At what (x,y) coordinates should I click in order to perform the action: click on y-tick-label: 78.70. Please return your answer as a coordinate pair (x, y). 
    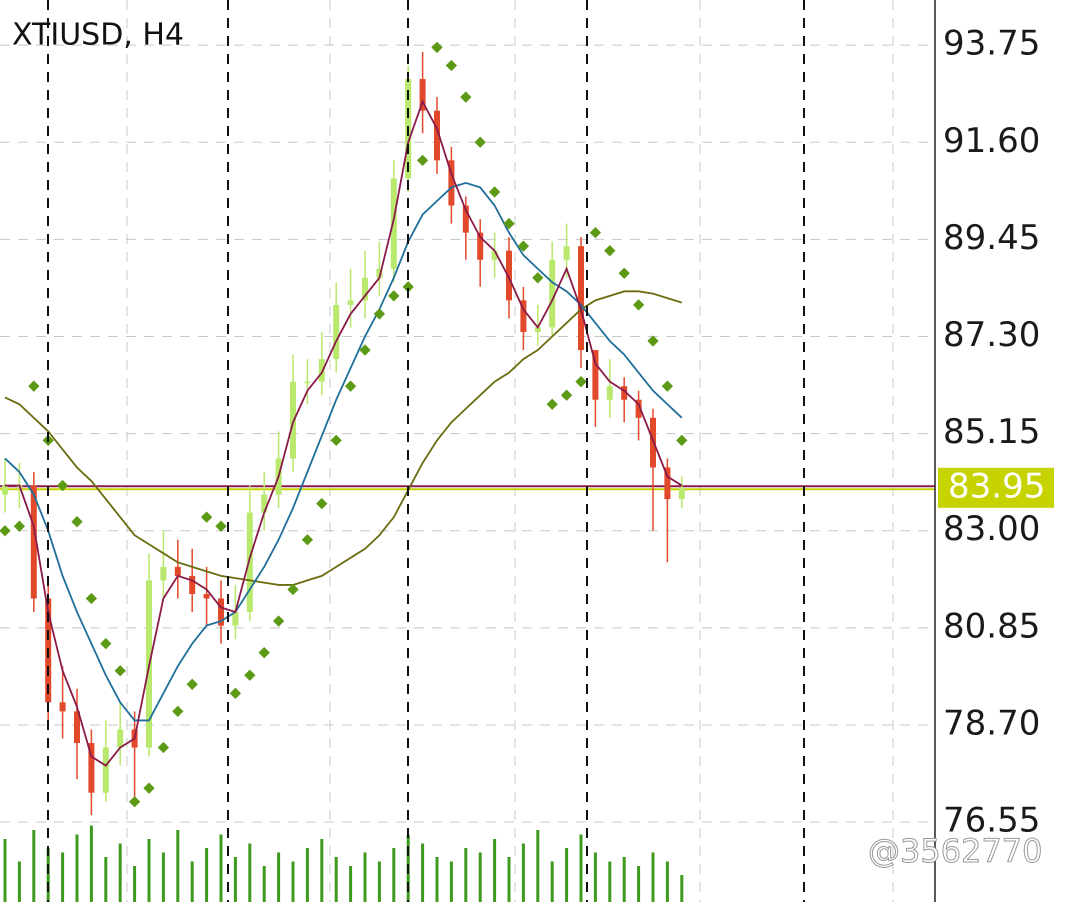
    Looking at the image, I should click on (991, 723).